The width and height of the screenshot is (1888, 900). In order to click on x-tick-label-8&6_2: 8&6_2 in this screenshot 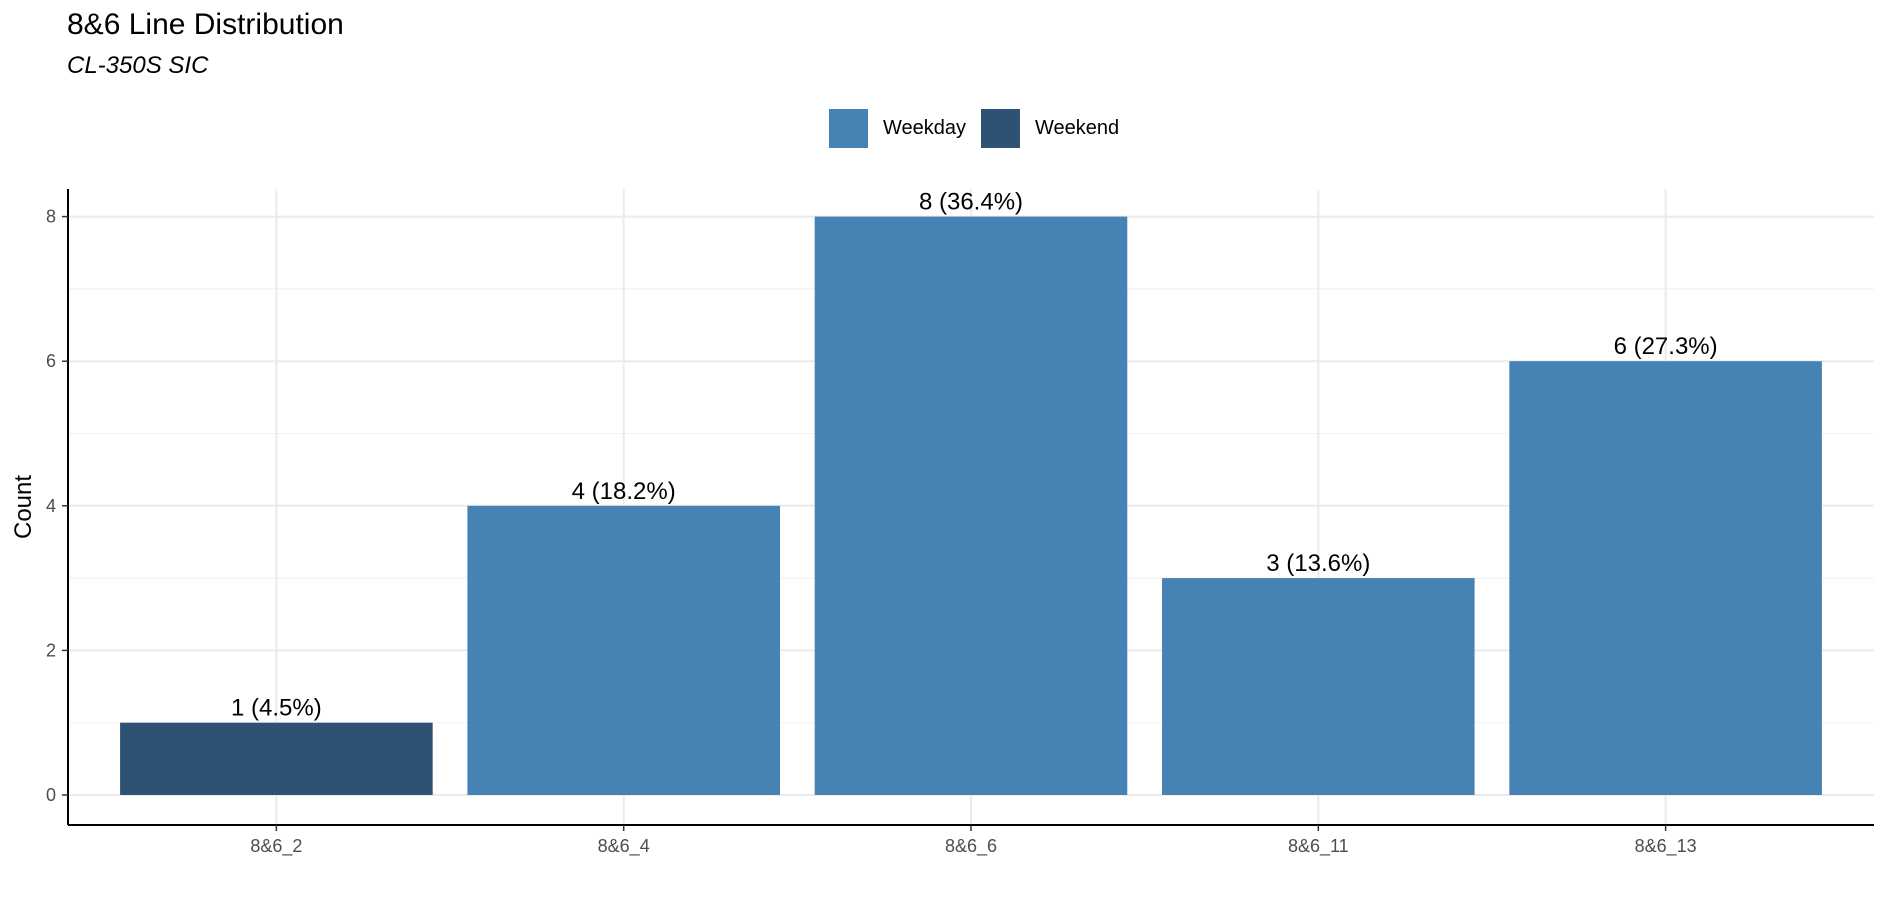, I will do `click(276, 846)`.